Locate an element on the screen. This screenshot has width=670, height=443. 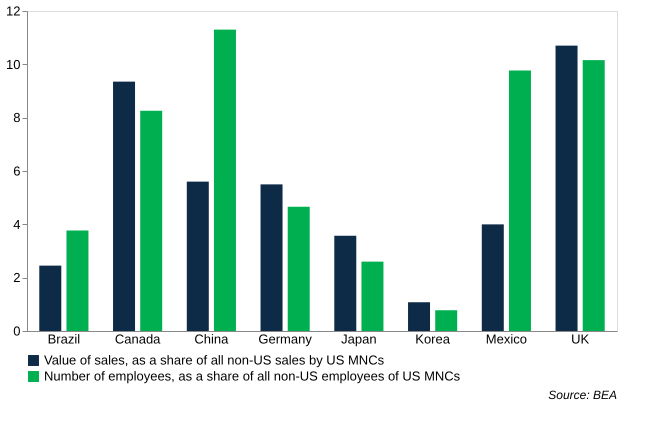
legend-label: Number of employees, as a share of all non-US employees of US MNCs is located at coordinates (252, 376).